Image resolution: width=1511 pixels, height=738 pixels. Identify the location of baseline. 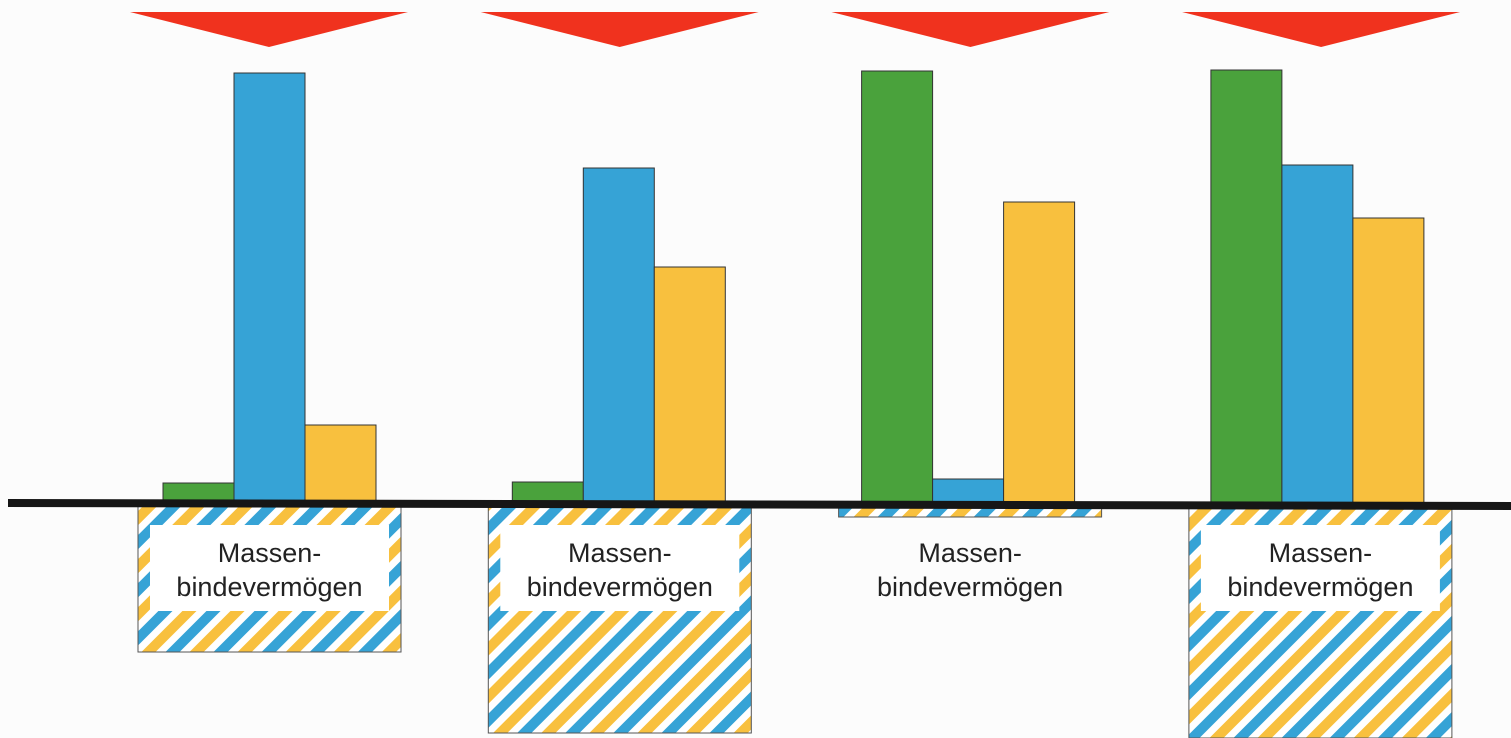
(759, 504).